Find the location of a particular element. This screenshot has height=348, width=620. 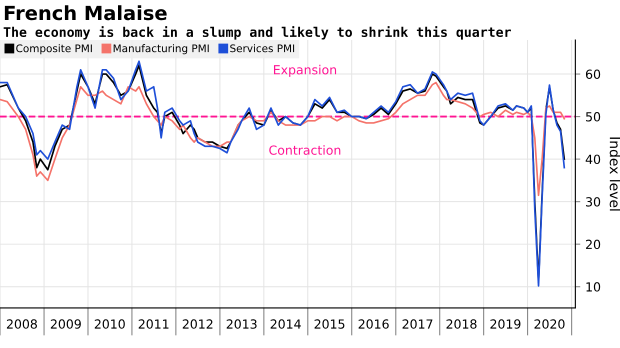

y-axis-title: Index level is located at coordinates (615, 174).